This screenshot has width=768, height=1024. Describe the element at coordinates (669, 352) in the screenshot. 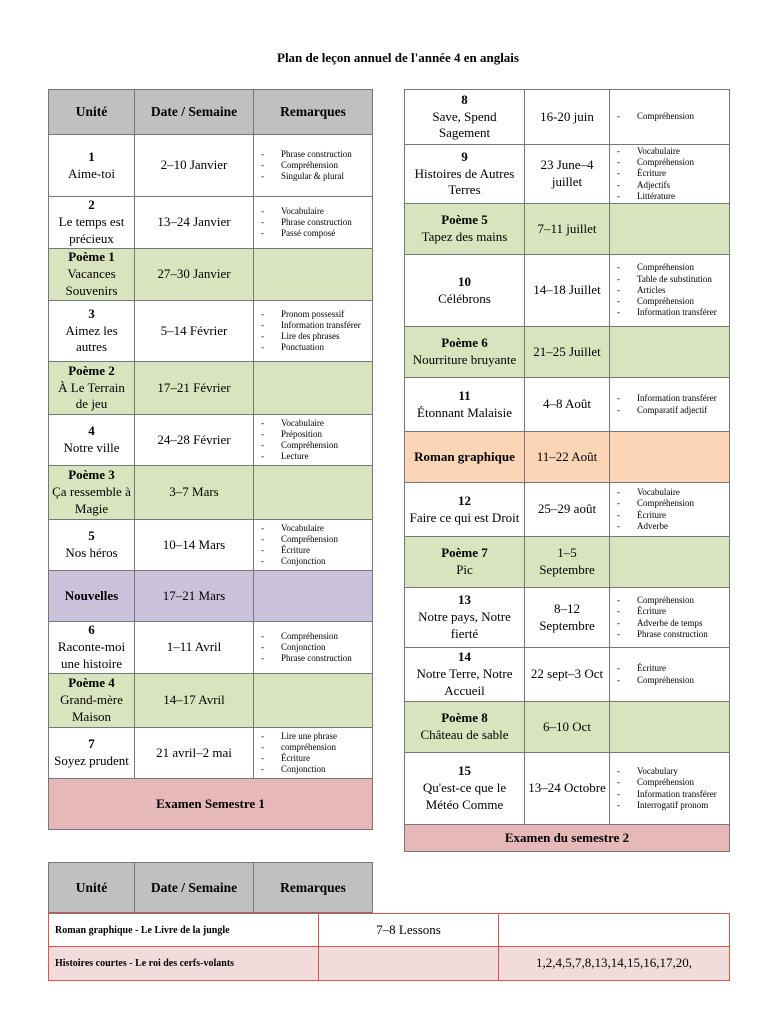

I see `remarks-cell` at that location.